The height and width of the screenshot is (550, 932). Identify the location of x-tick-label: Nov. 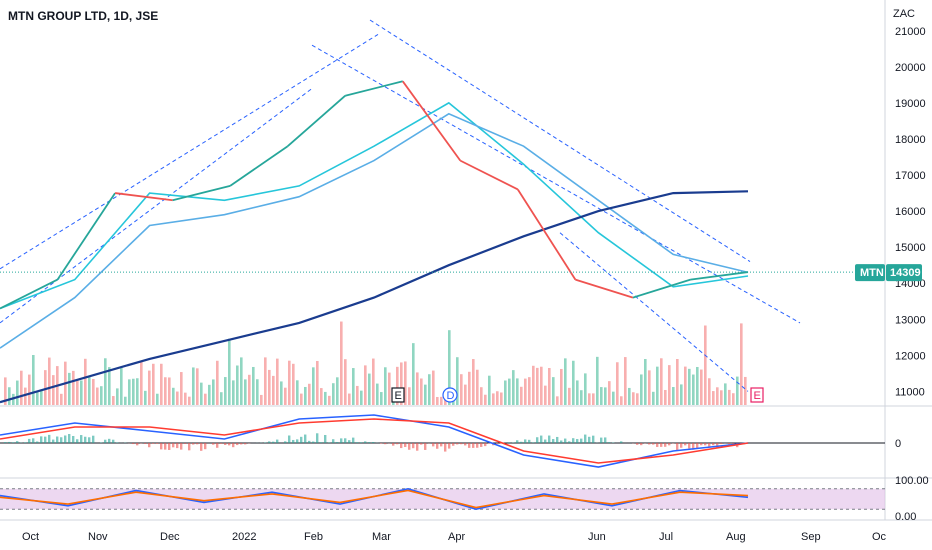
(98, 537).